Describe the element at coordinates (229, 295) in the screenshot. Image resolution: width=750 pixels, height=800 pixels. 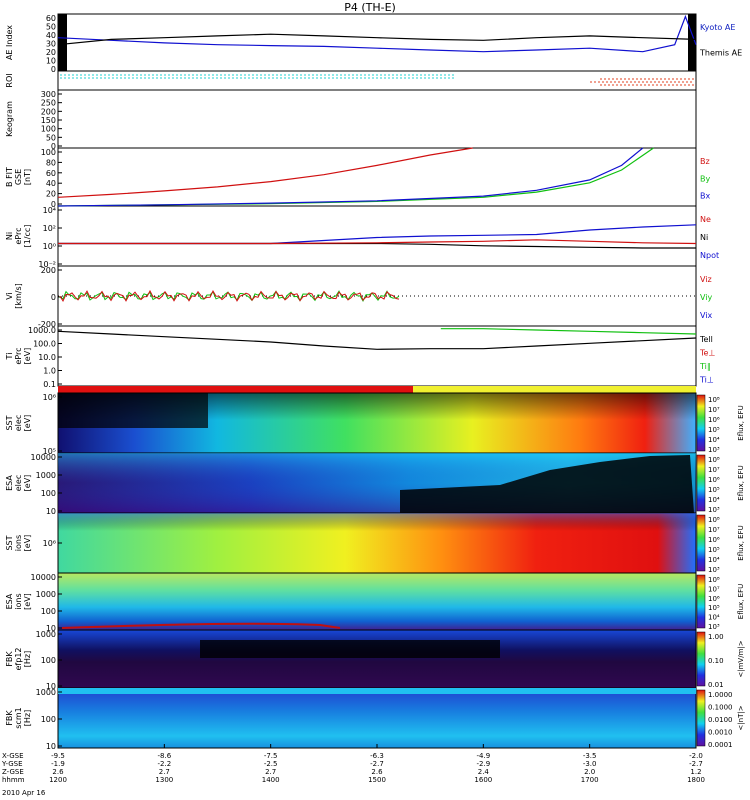
I see `vi-noise-band` at that location.